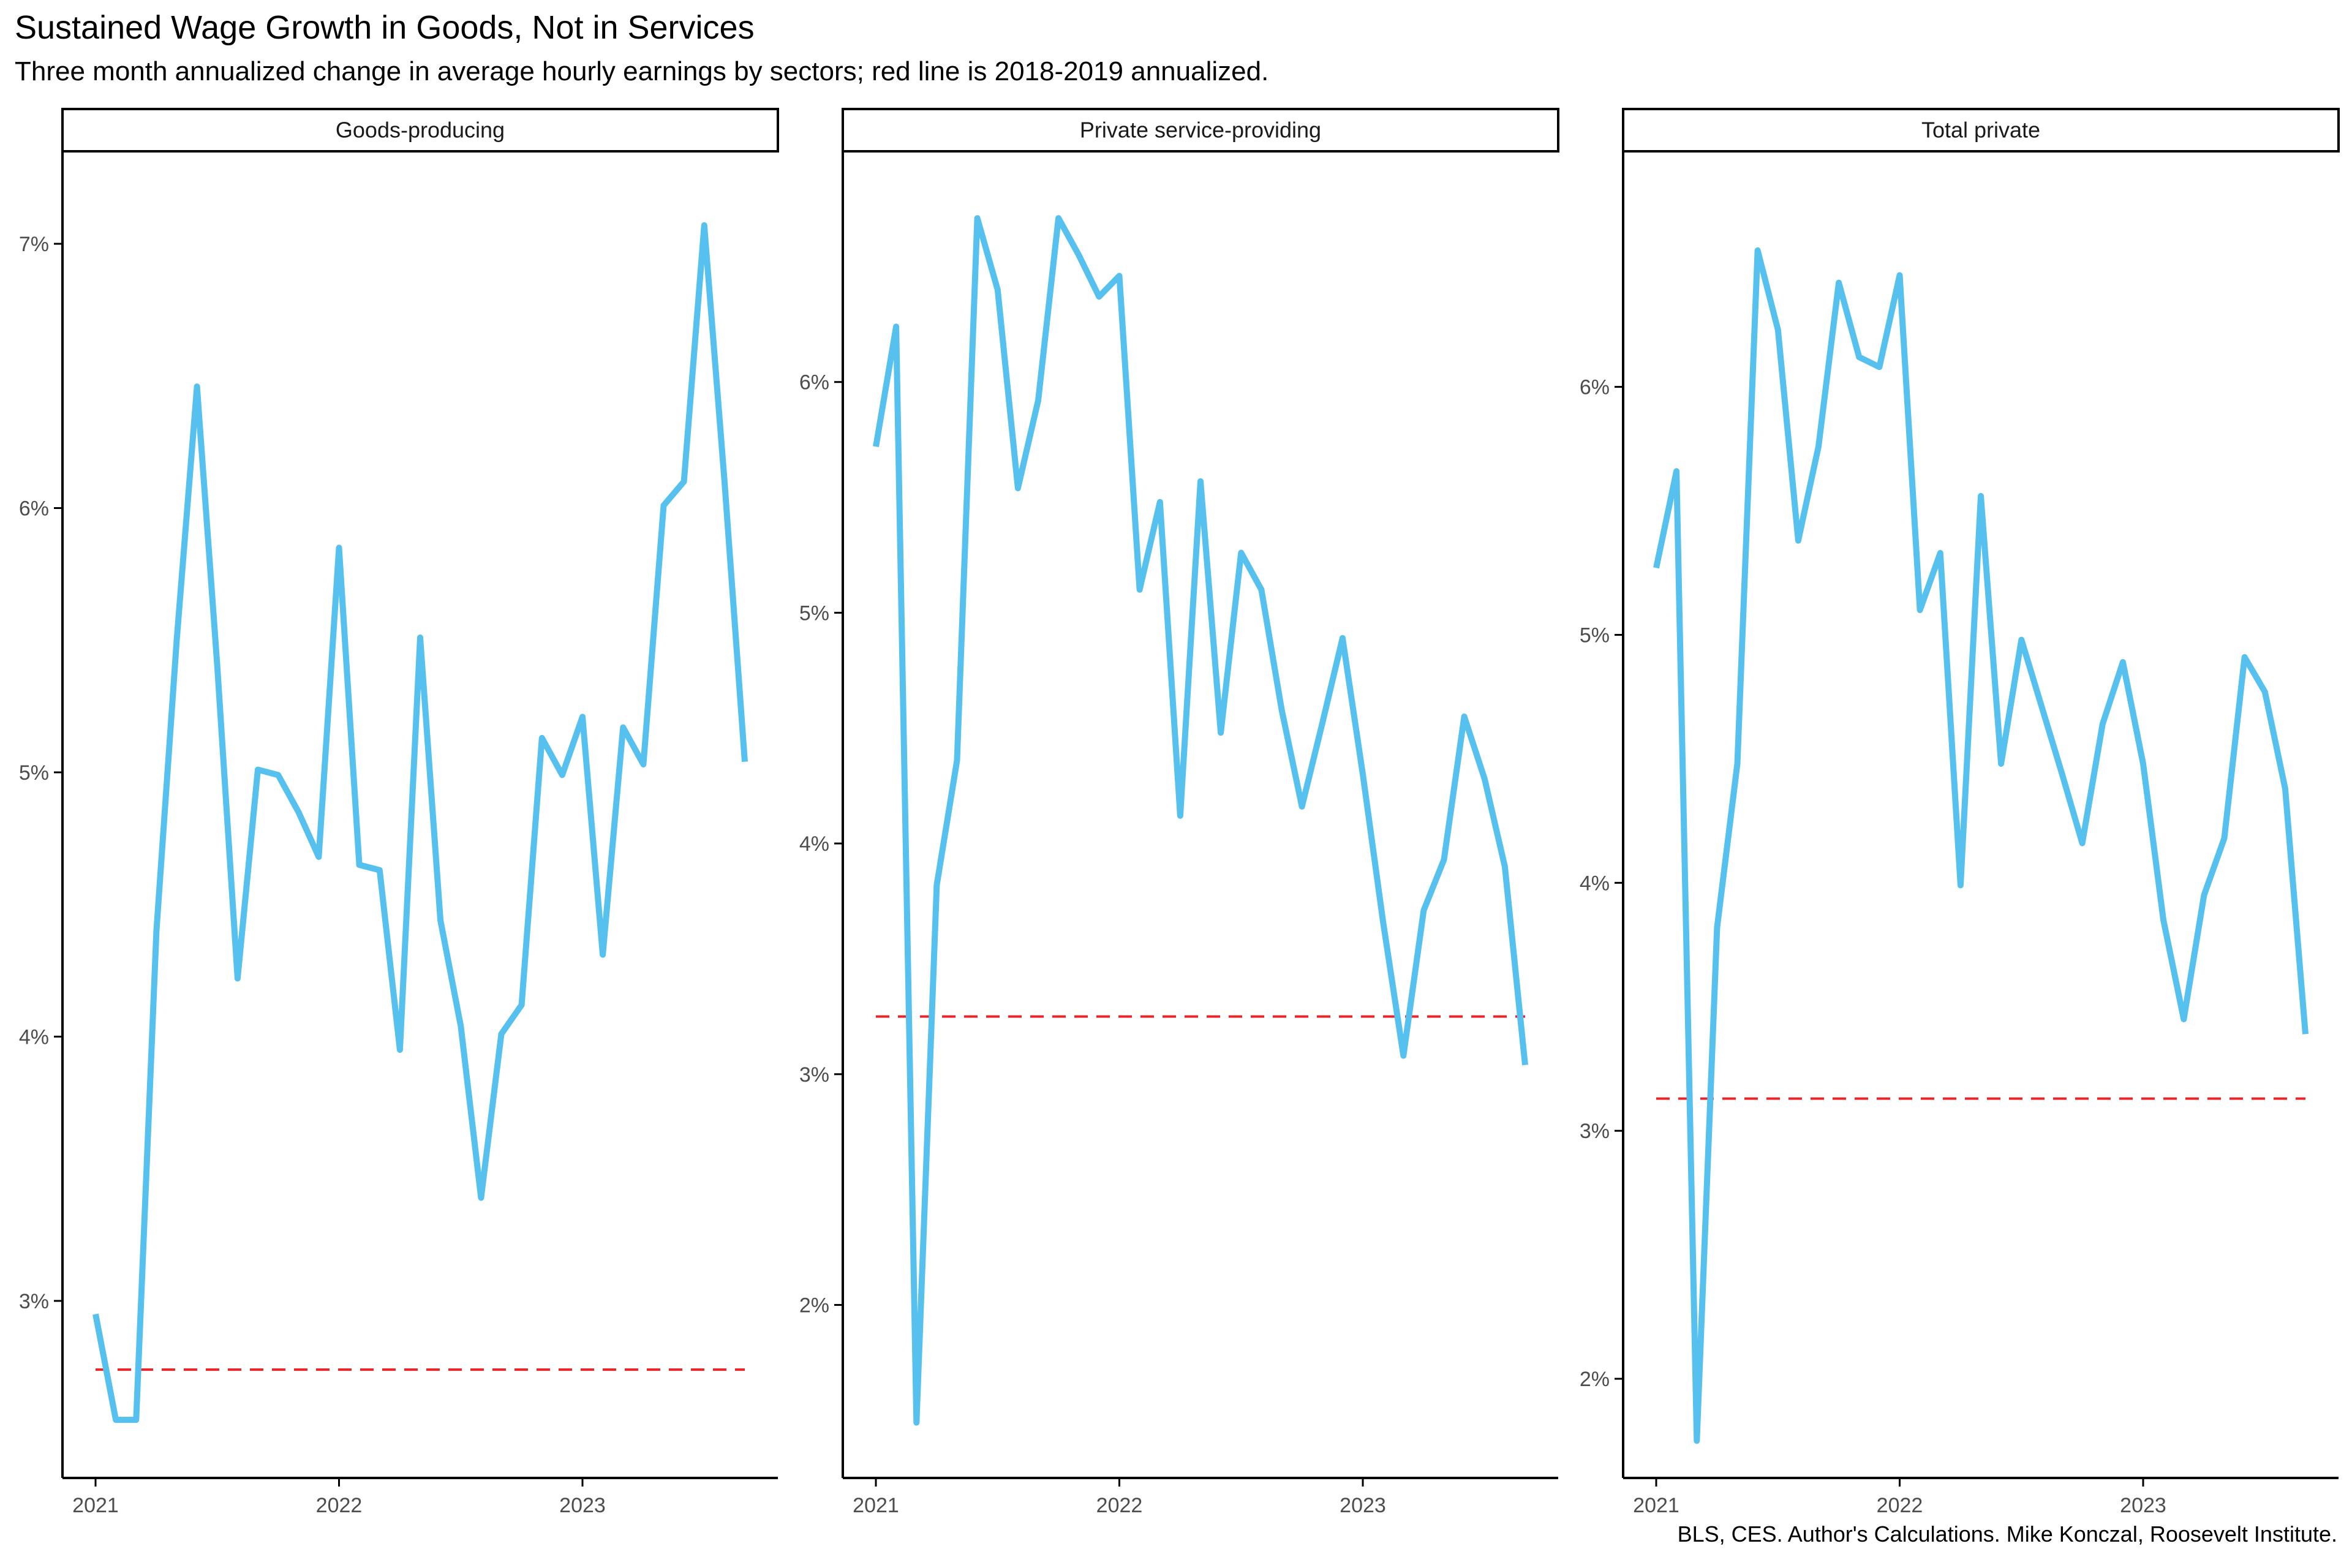  I want to click on strip-label: Total private, so click(1981, 131).